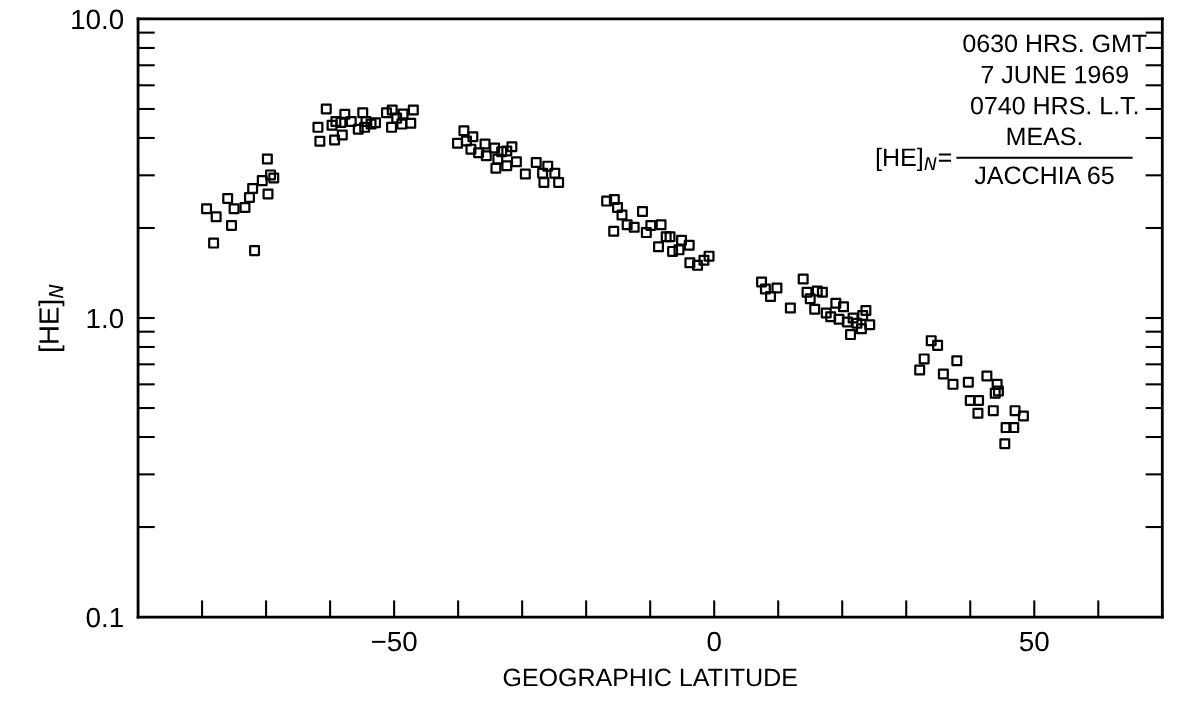 This screenshot has width=1180, height=702. I want to click on annotation: [HE]$_{N}$=, so click(914, 159).